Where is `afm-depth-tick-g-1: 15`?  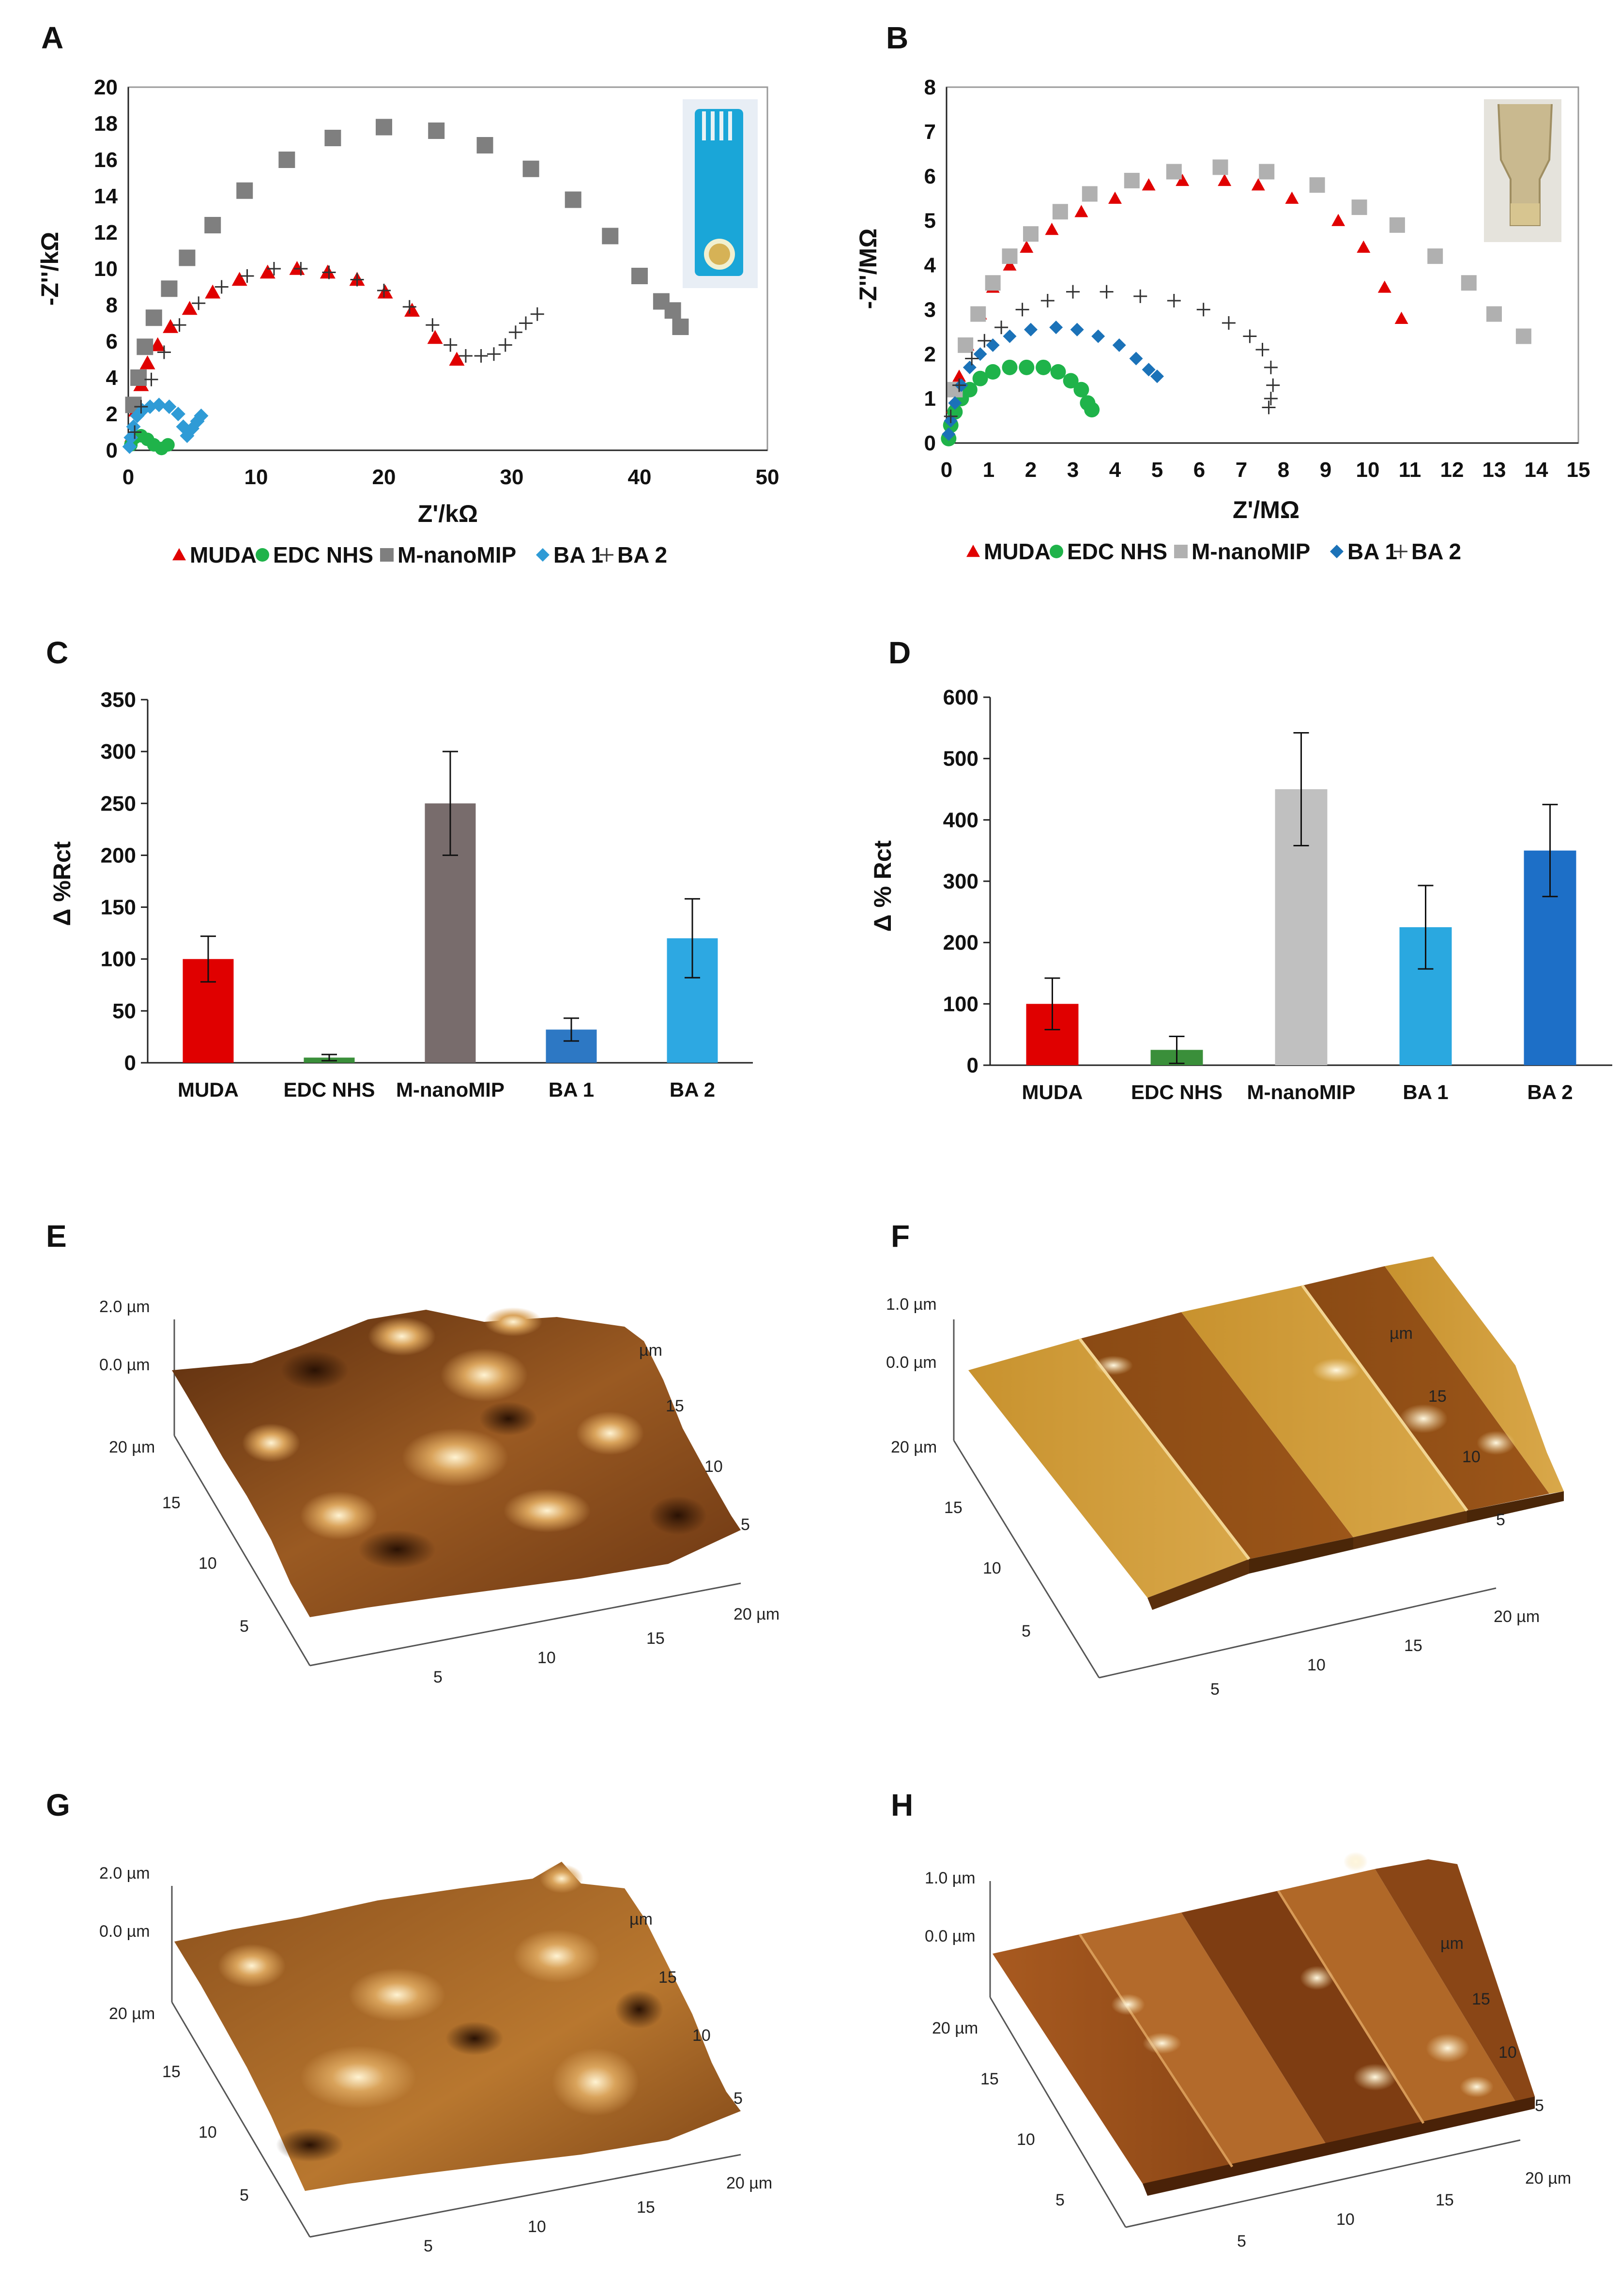 afm-depth-tick-g-1: 15 is located at coordinates (172, 2072).